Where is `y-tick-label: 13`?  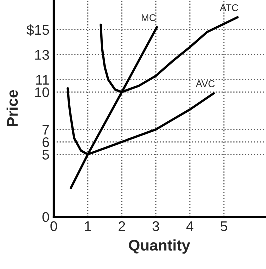
y-tick-label: 13 is located at coordinates (42, 55).